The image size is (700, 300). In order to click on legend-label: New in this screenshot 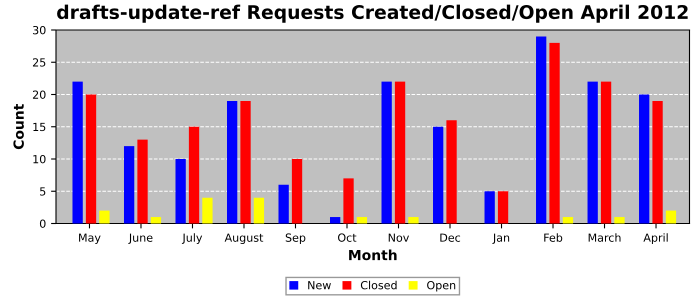, I will do `click(319, 285)`.